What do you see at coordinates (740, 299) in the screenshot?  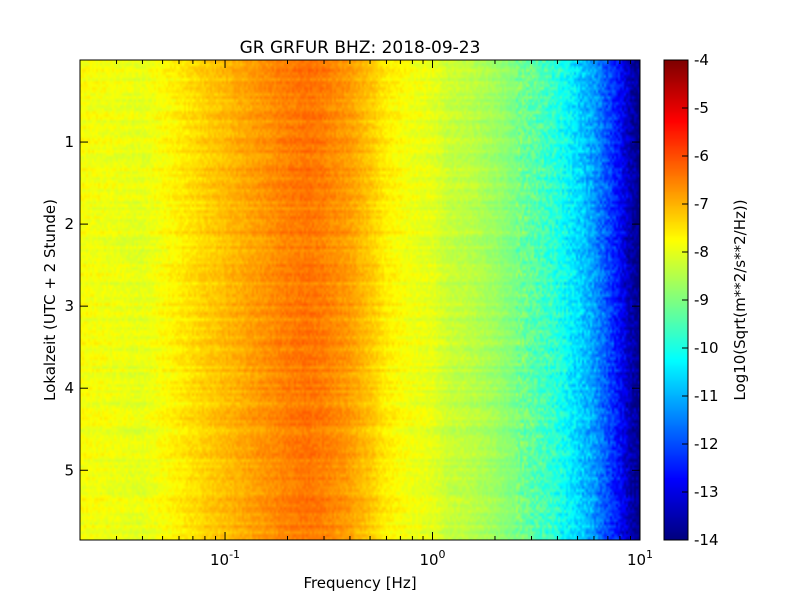 I see `colorbar-label: Log10(Sqrt(m**2/s**2/Hz))` at bounding box center [740, 299].